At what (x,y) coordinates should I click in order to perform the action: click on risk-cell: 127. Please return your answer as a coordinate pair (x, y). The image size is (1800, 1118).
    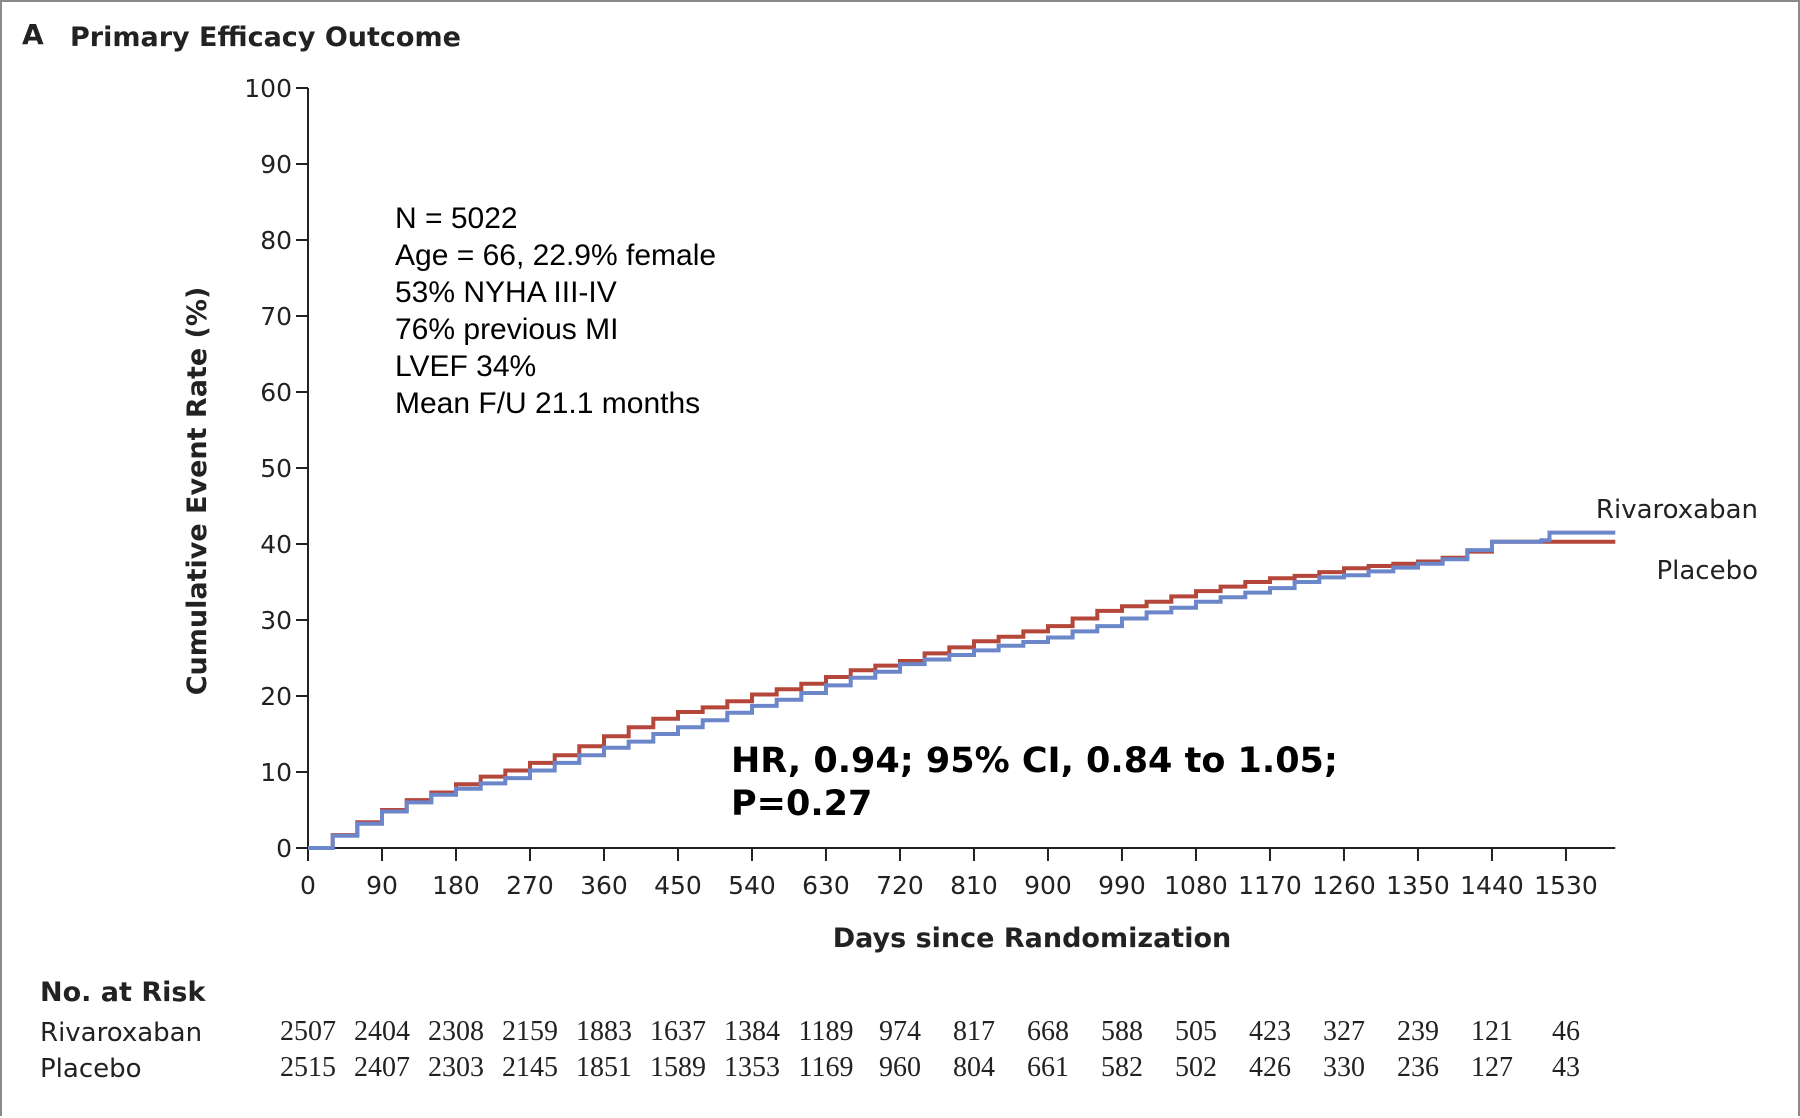
    Looking at the image, I should click on (1491, 1067).